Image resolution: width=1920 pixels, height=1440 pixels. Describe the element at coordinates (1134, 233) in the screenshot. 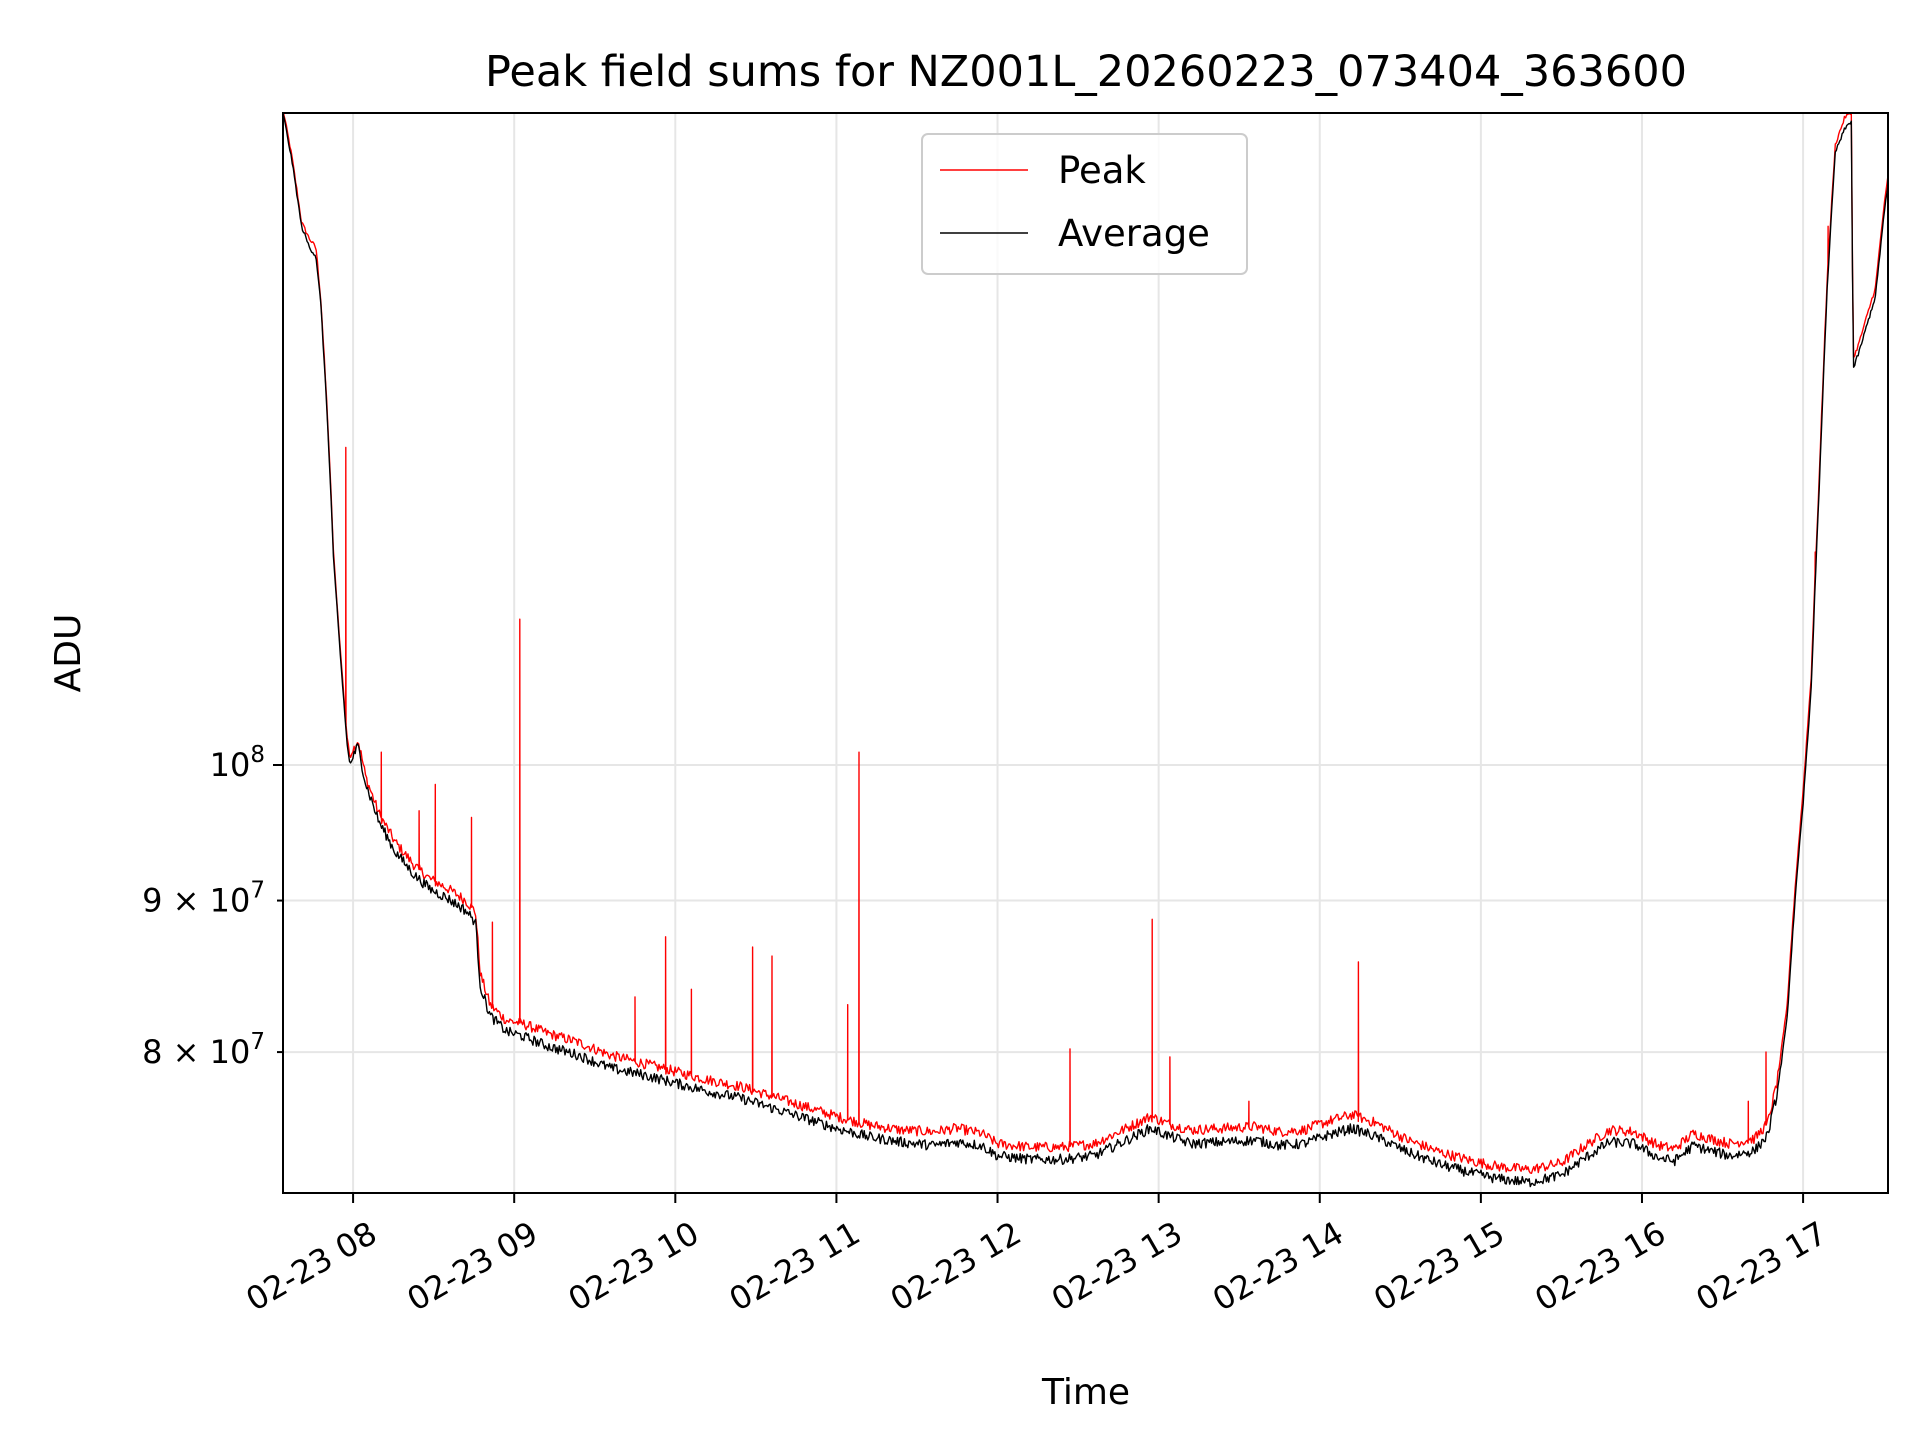

I see `legend-average-label: Average` at that location.